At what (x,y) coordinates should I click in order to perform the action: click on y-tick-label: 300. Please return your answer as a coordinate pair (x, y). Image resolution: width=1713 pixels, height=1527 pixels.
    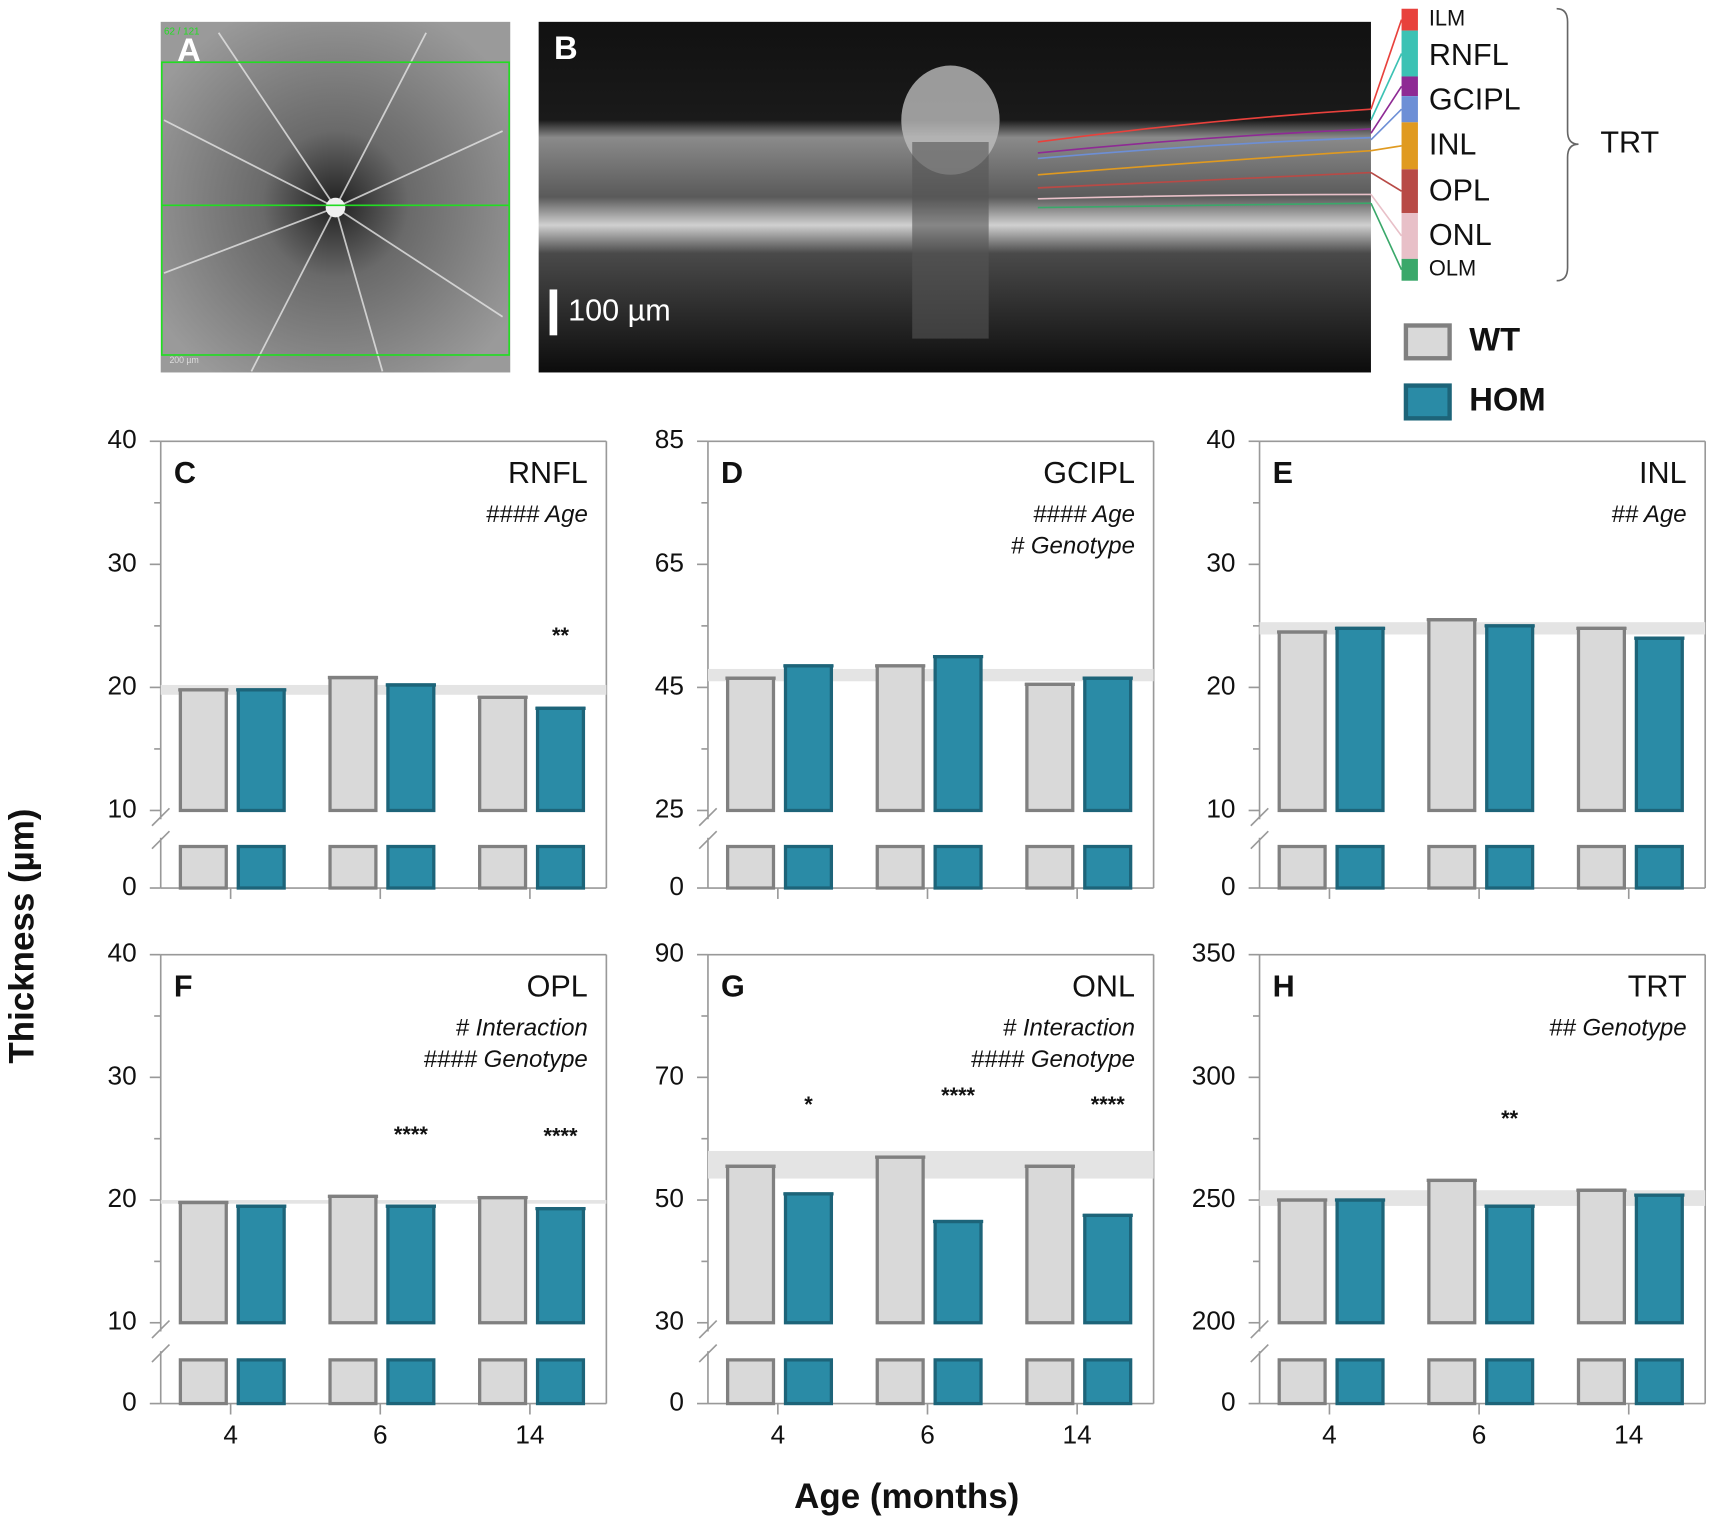
    Looking at the image, I should click on (1214, 1075).